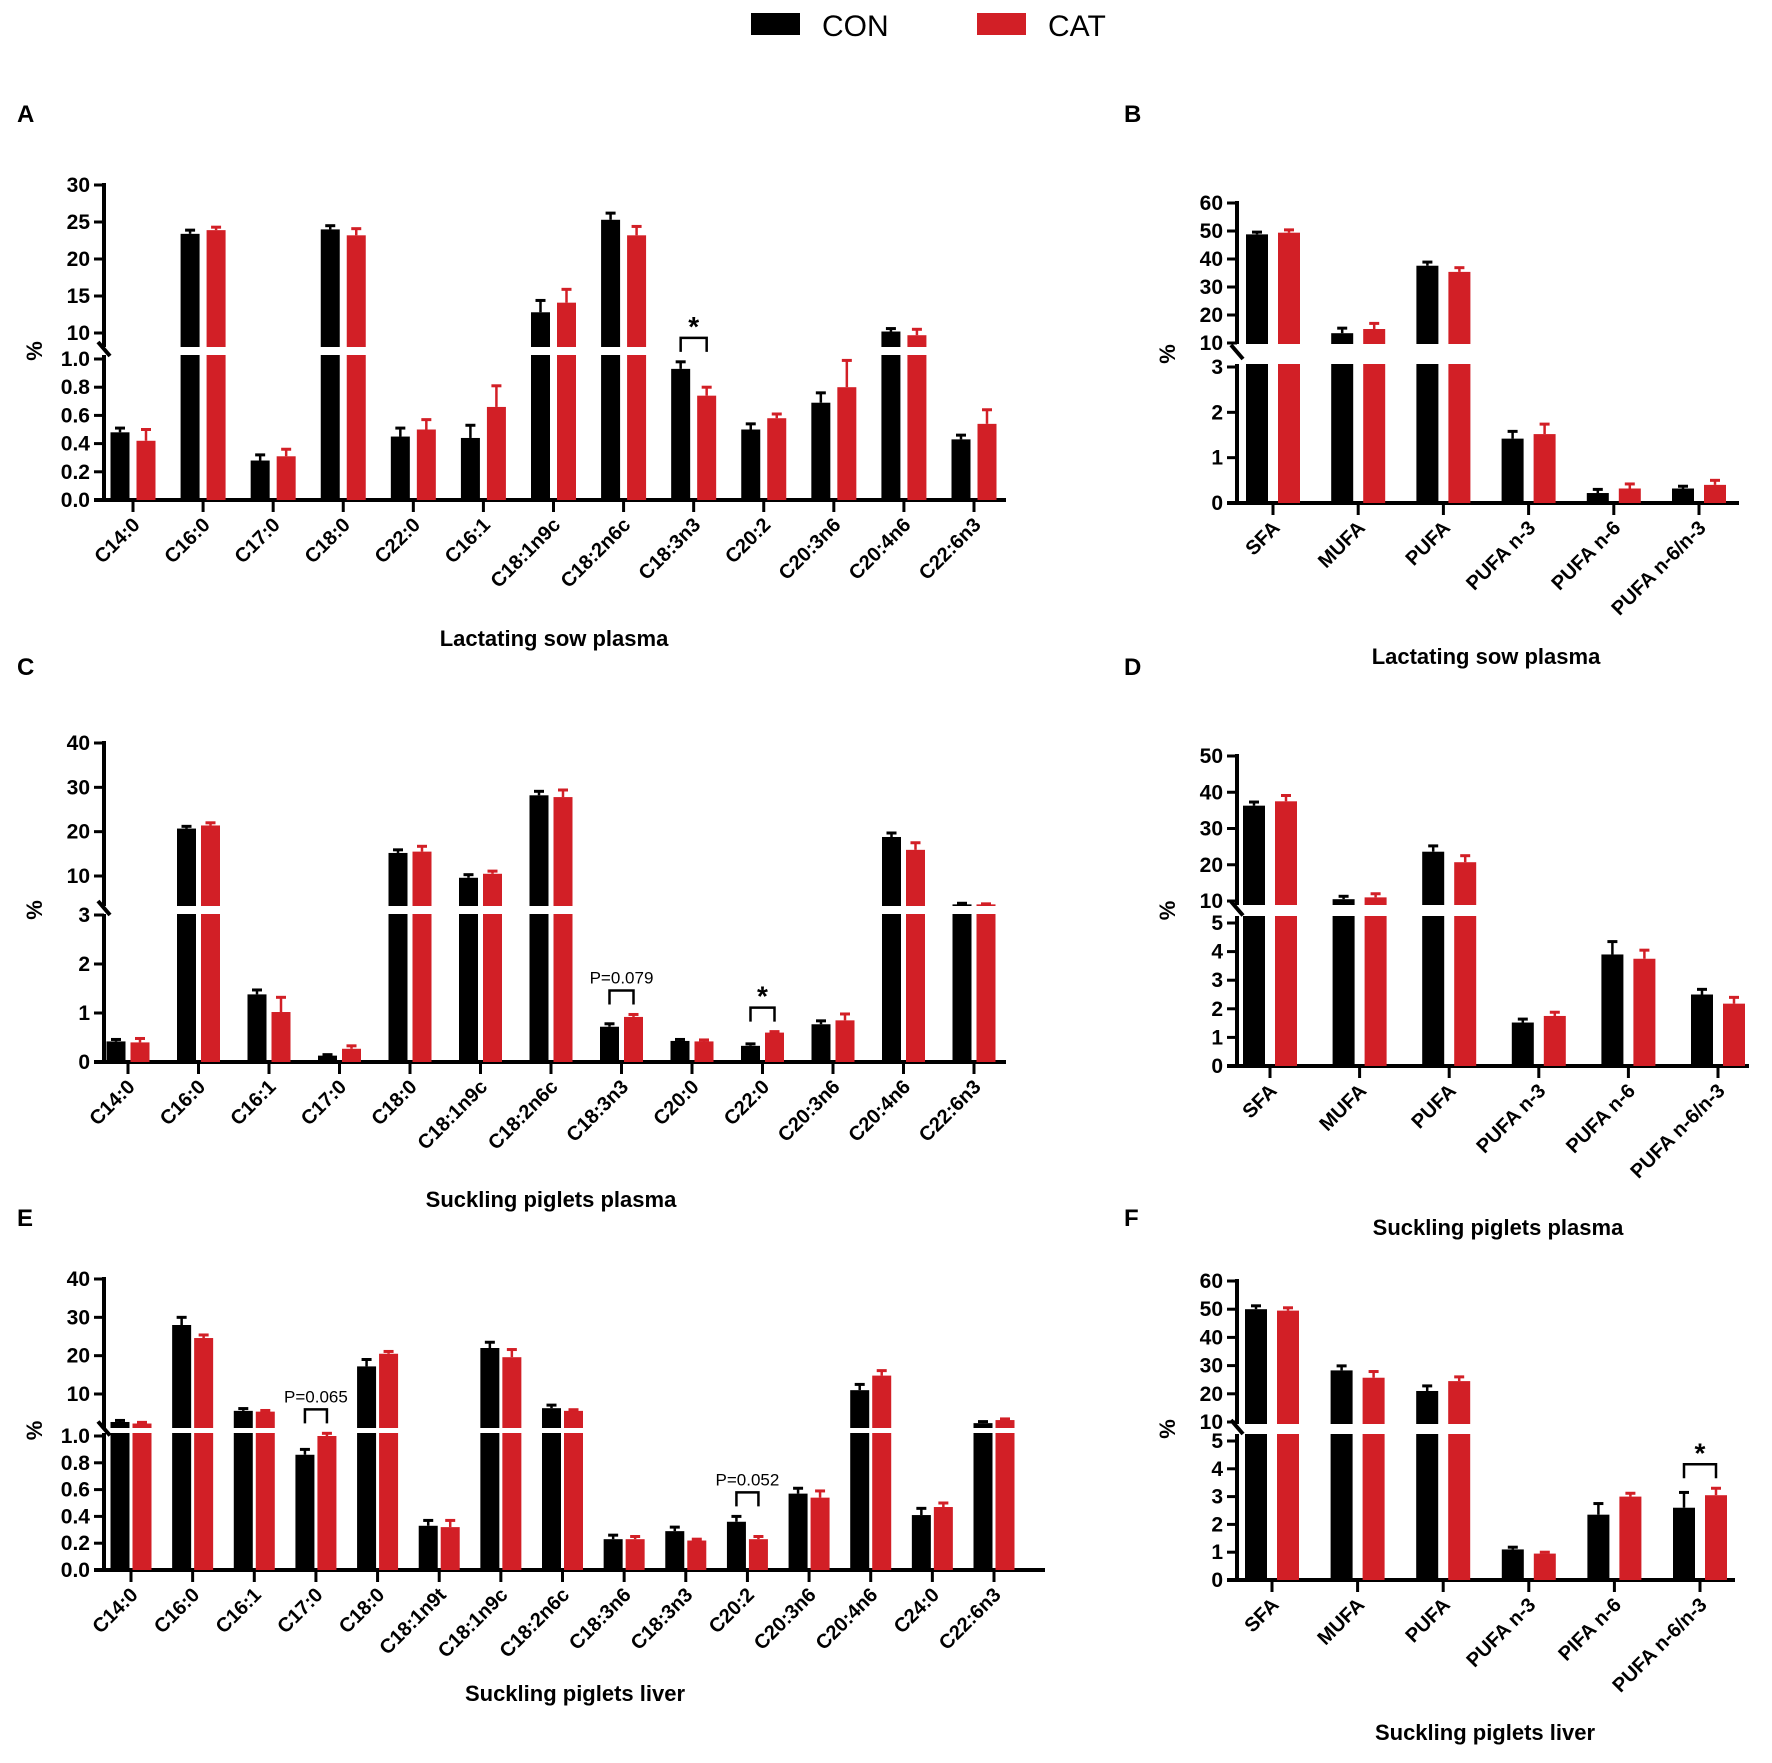 Image resolution: width=1772 pixels, height=1763 pixels. What do you see at coordinates (814, 1079) in the screenshot?
I see `category-group: C20:3n6` at bounding box center [814, 1079].